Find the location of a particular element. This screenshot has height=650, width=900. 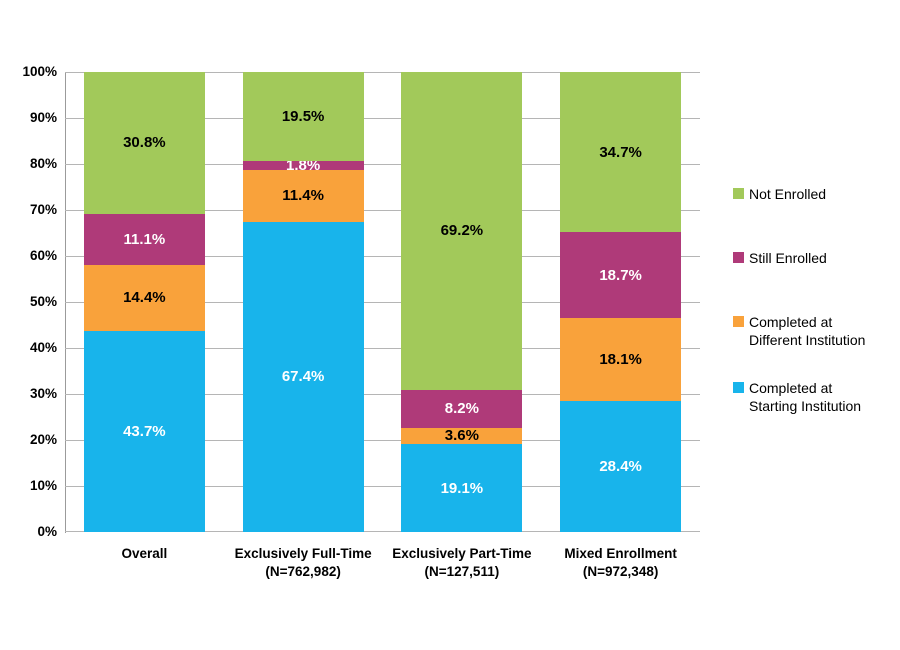

x-axis-category-label: Exclusively Full-Time (N=762,982) is located at coordinates (303, 562).